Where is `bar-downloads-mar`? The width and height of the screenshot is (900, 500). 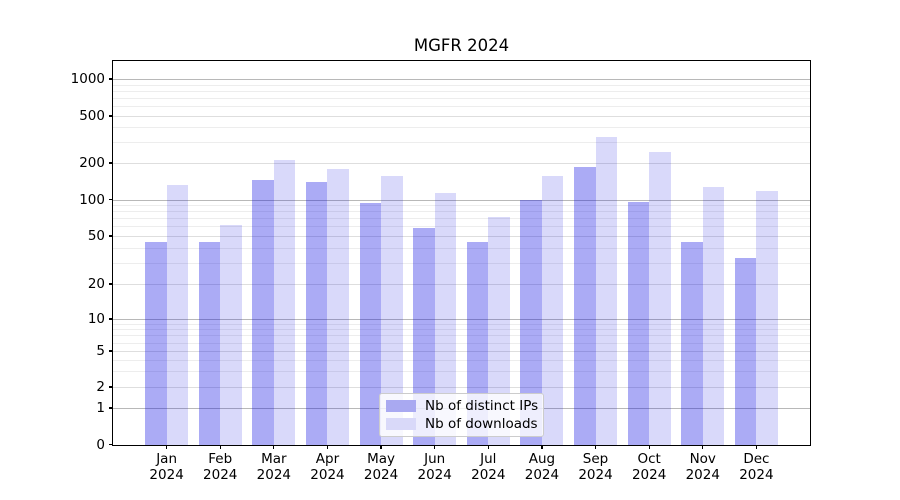 bar-downloads-mar is located at coordinates (284, 302).